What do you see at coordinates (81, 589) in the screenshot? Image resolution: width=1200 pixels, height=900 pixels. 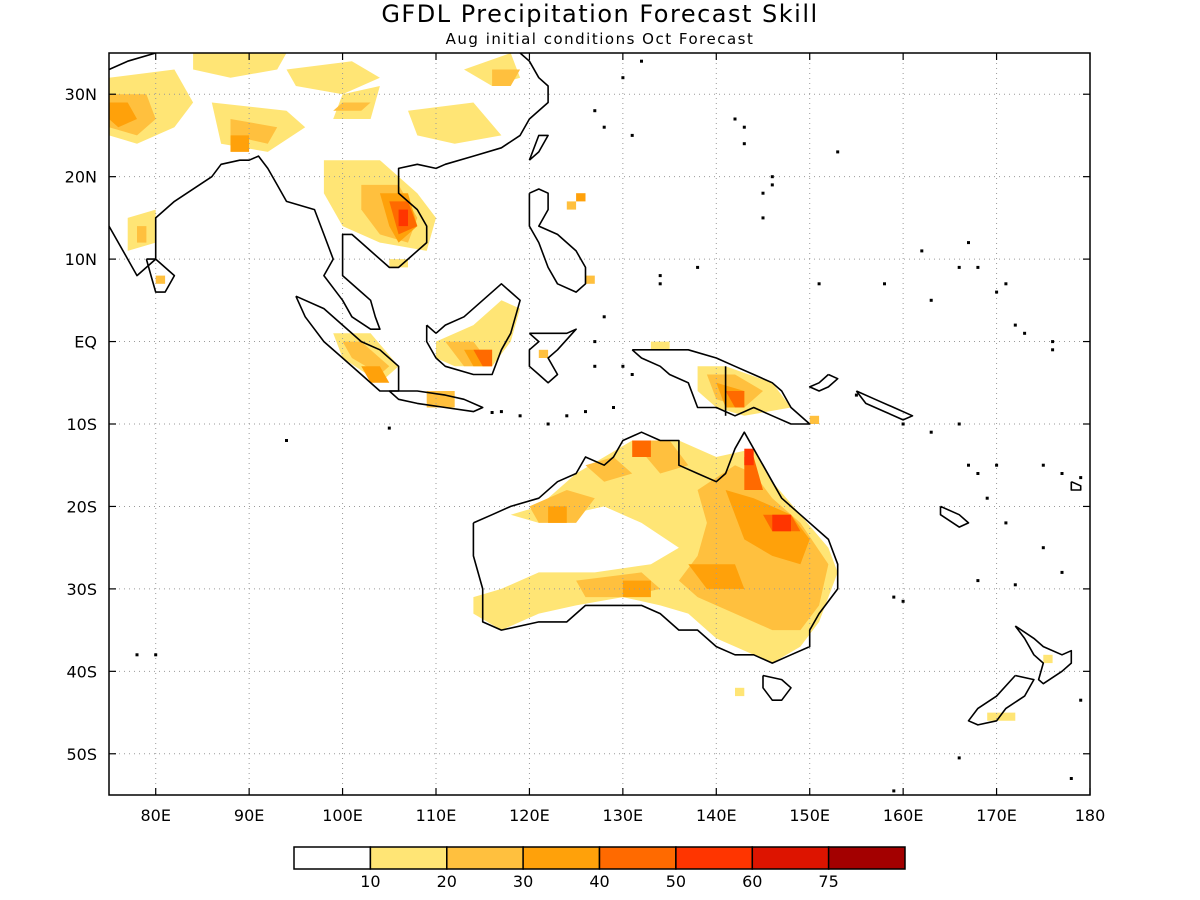 I see `lat-tick-label: 30S` at bounding box center [81, 589].